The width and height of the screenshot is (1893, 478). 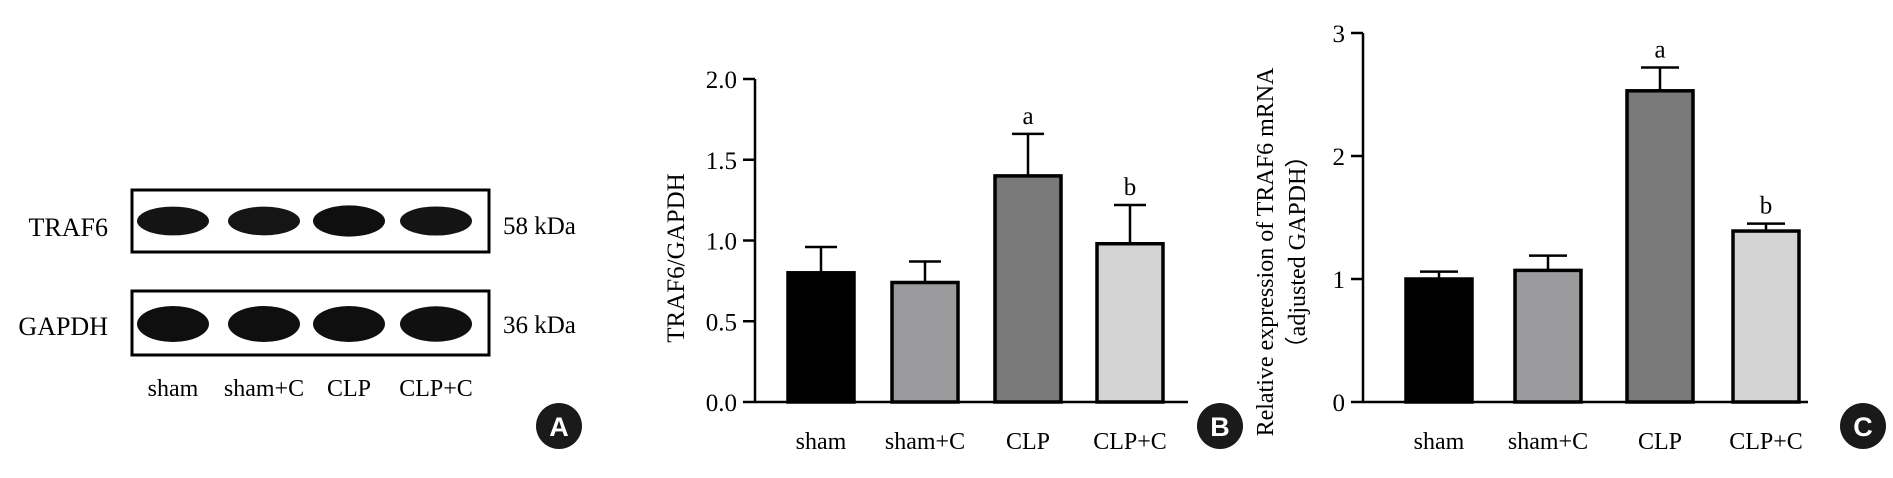 I want to click on band-gapdh-sham-c, so click(x=264, y=324).